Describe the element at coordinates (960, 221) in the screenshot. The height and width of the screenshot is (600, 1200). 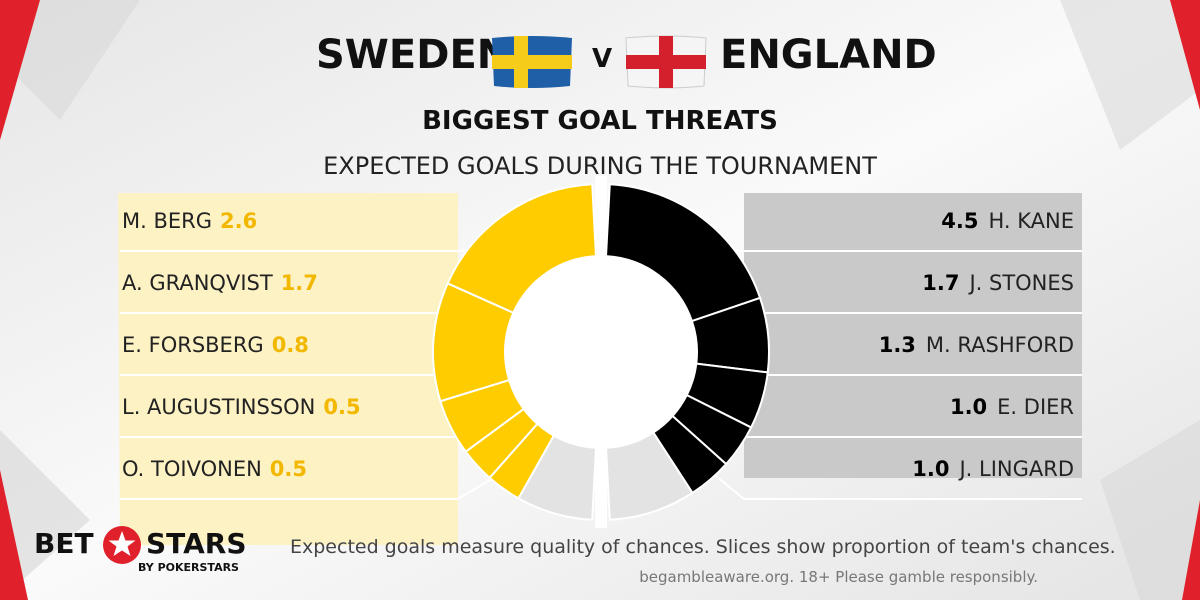
I see `player-xg-value: 4.5` at that location.